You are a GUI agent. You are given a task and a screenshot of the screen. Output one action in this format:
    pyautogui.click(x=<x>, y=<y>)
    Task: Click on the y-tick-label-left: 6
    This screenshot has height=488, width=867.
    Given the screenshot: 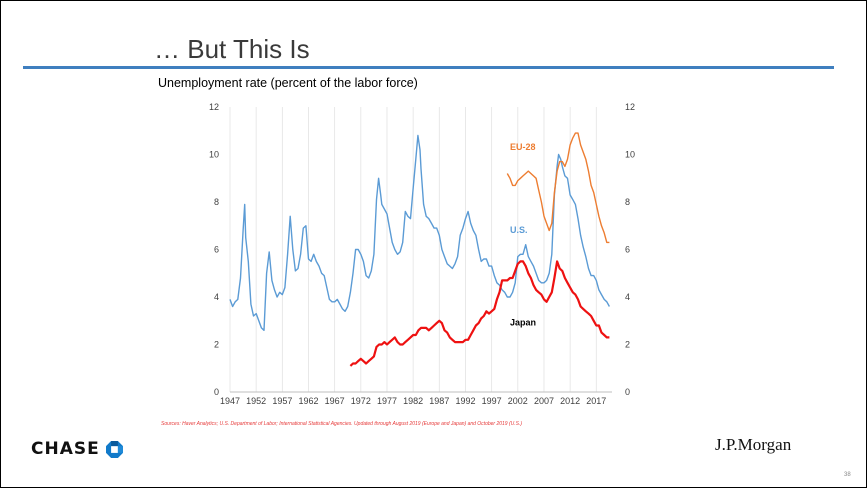 What is the action you would take?
    pyautogui.click(x=216, y=250)
    